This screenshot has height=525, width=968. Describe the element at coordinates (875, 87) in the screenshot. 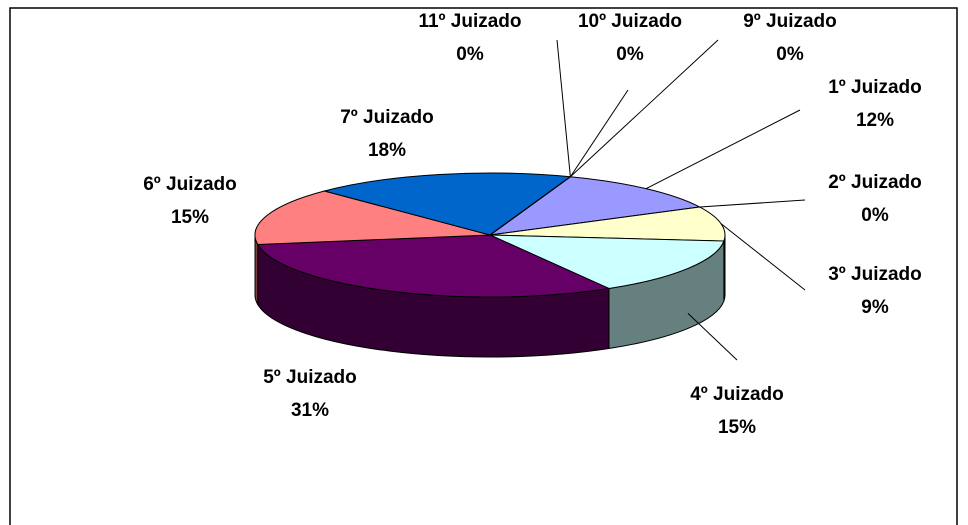

I see `slice-label: 1º Juizado` at that location.